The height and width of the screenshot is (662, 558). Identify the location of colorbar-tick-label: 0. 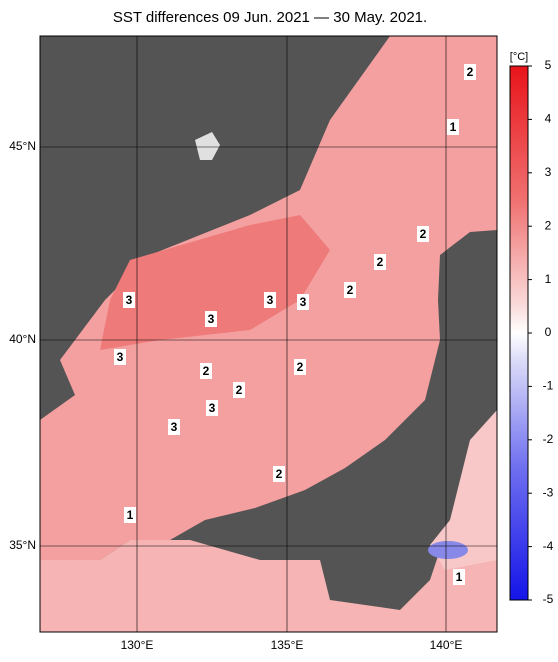
(548, 332).